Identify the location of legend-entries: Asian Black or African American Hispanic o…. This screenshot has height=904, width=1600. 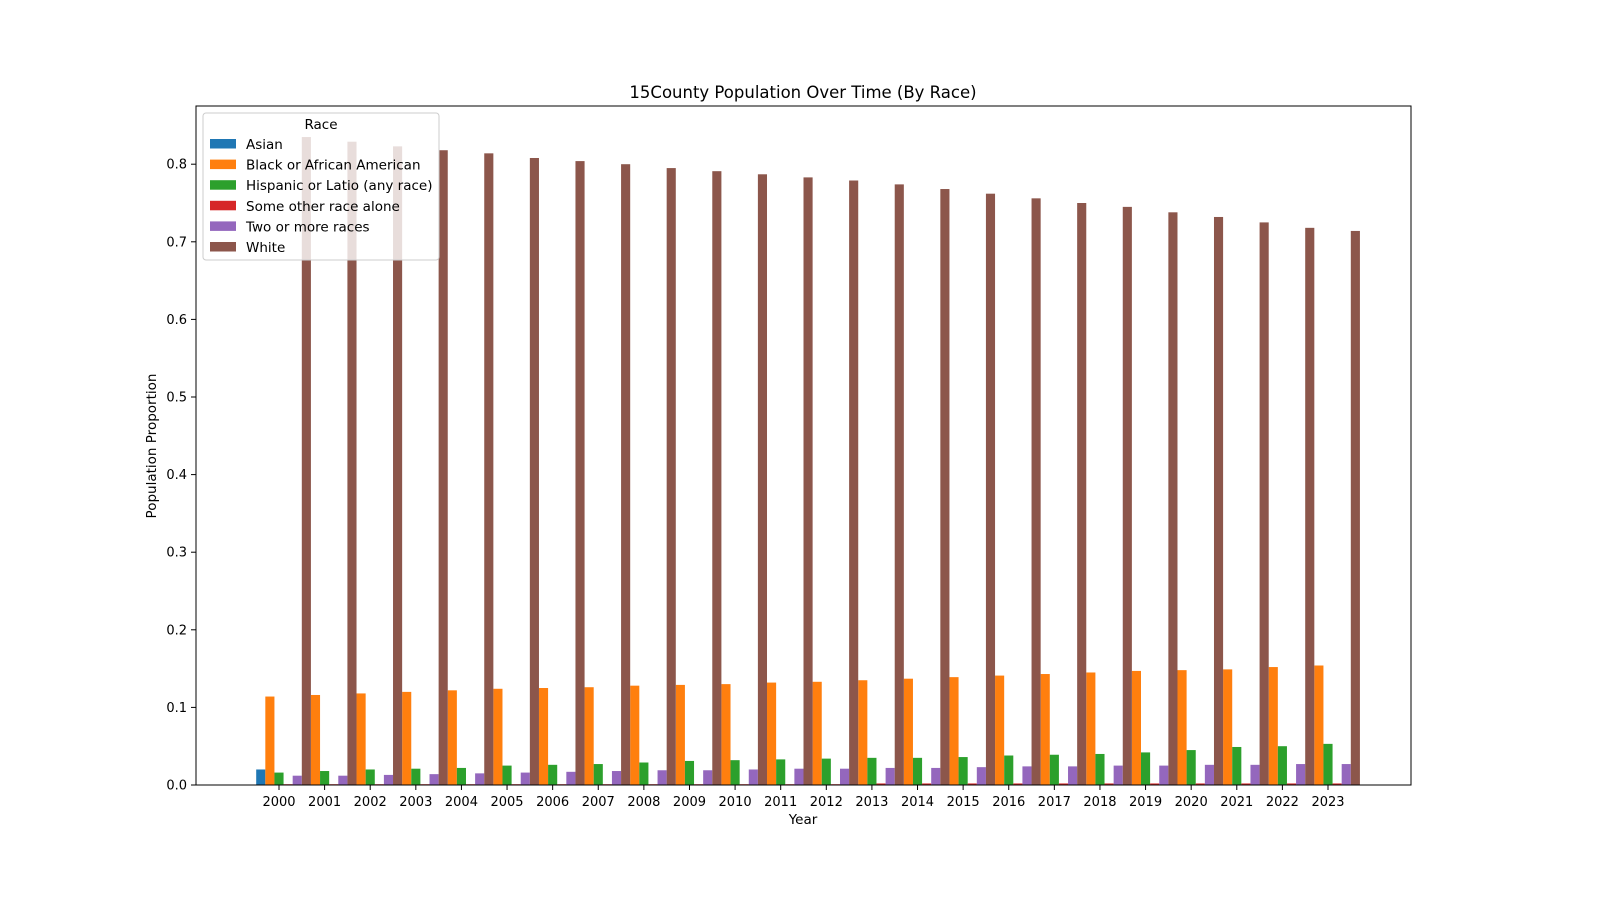
(321, 196).